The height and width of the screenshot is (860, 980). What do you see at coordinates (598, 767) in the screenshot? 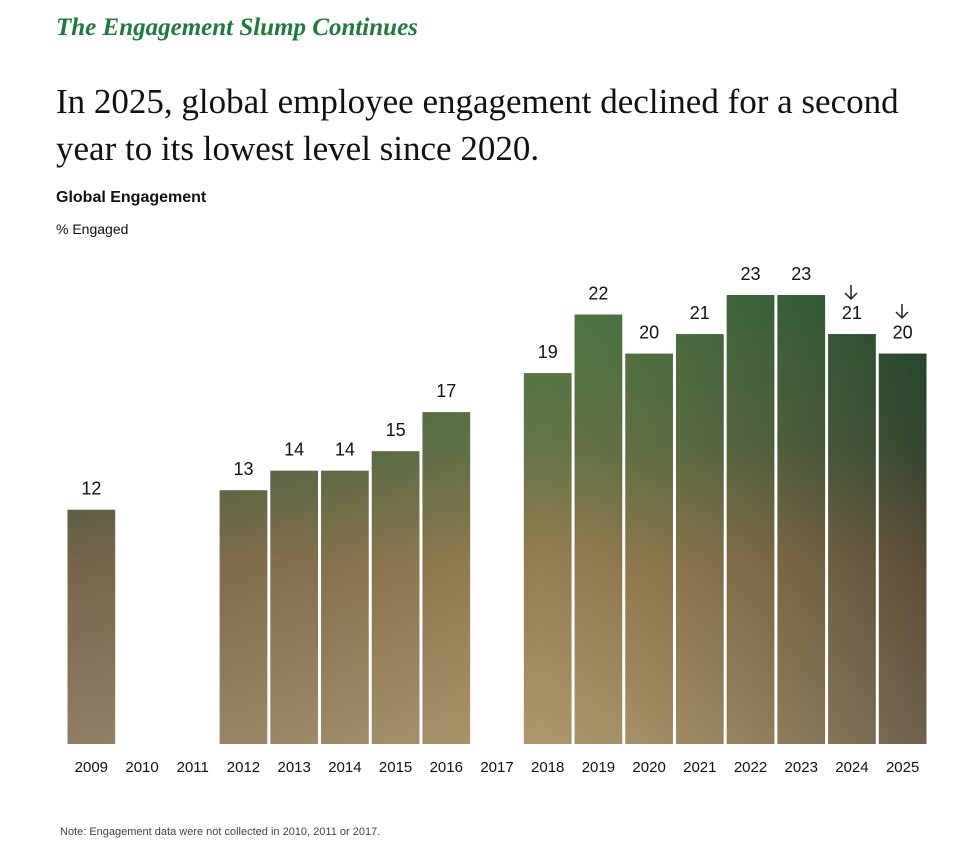
I see `x-tick-label: 2019` at bounding box center [598, 767].